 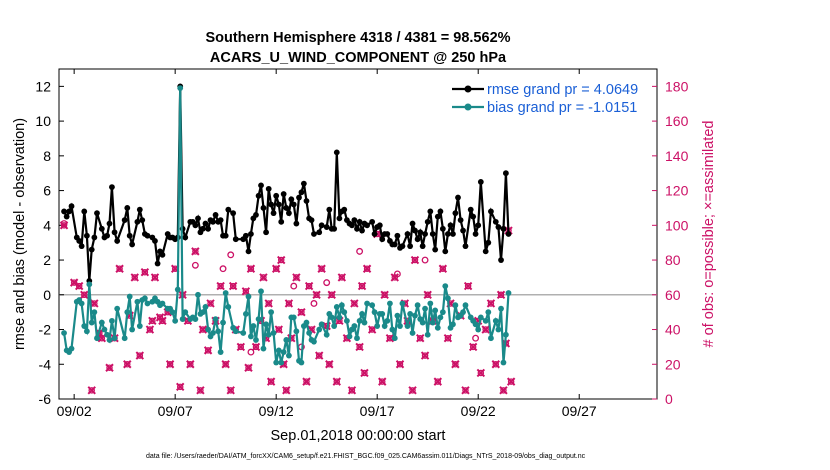 What do you see at coordinates (478, 411) in the screenshot?
I see `x-tick-label: 09/22` at bounding box center [478, 411].